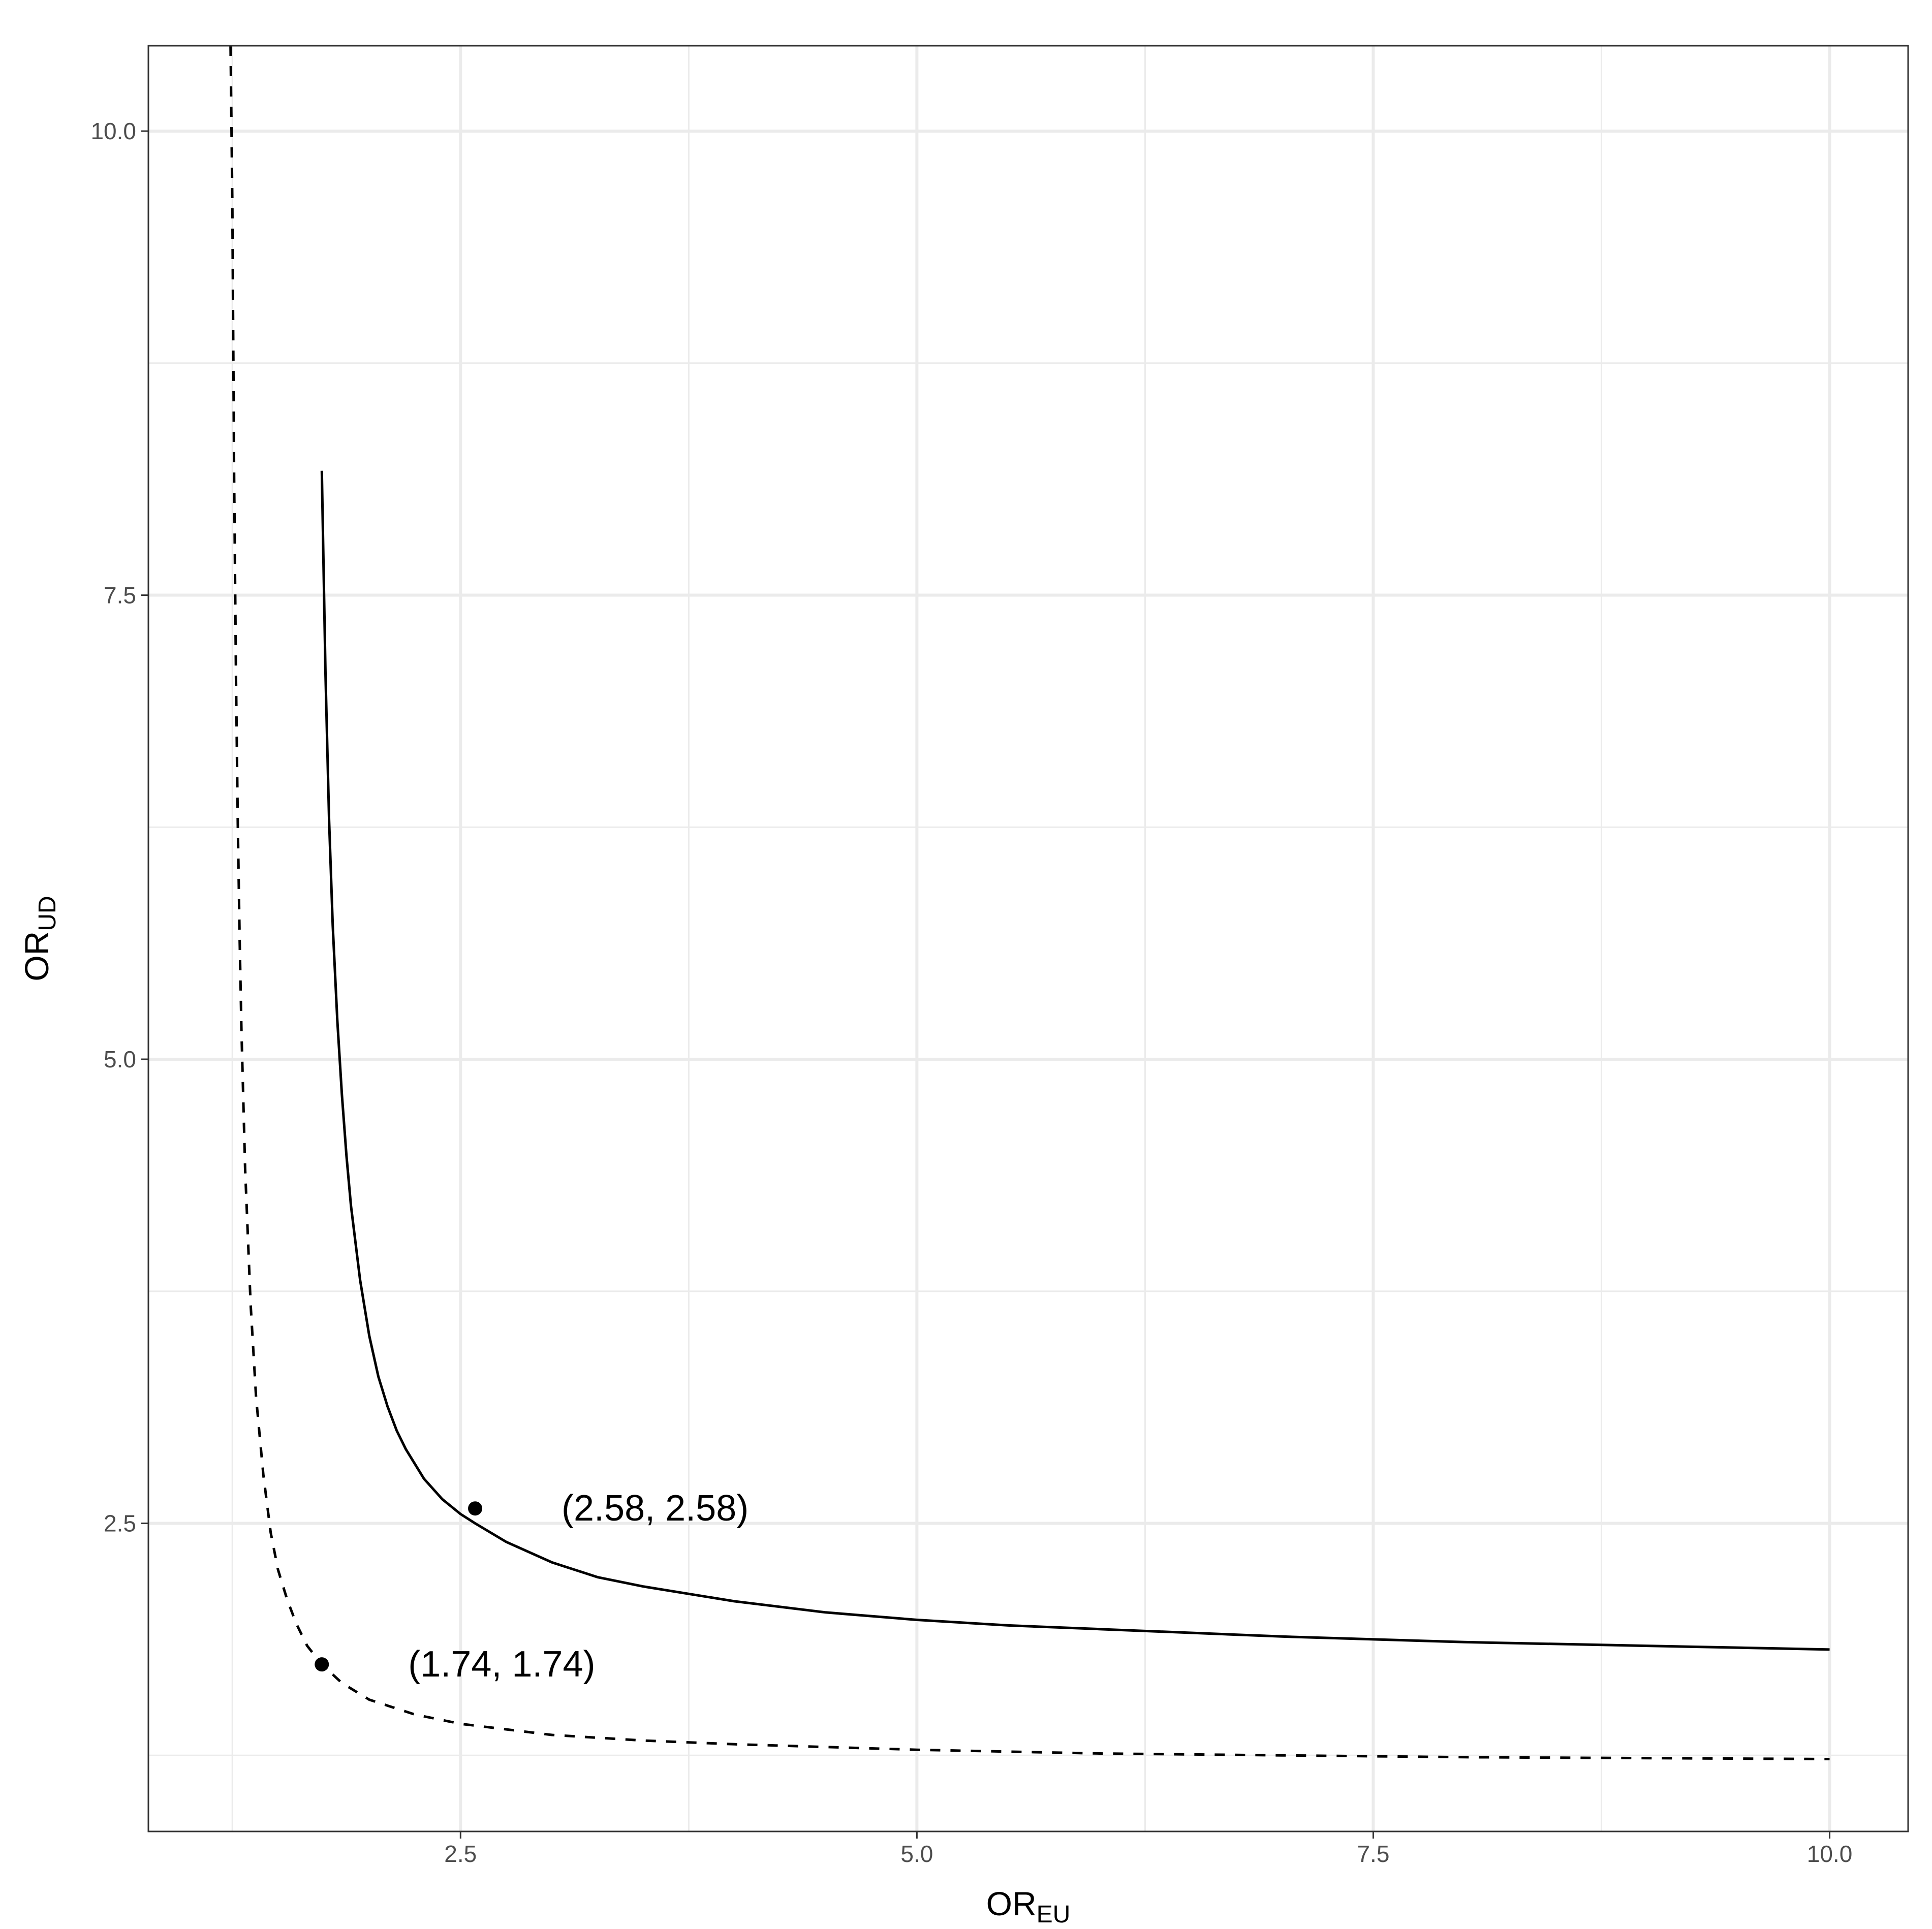  I want to click on x-axis-title-main: OR, so click(1011, 1903).